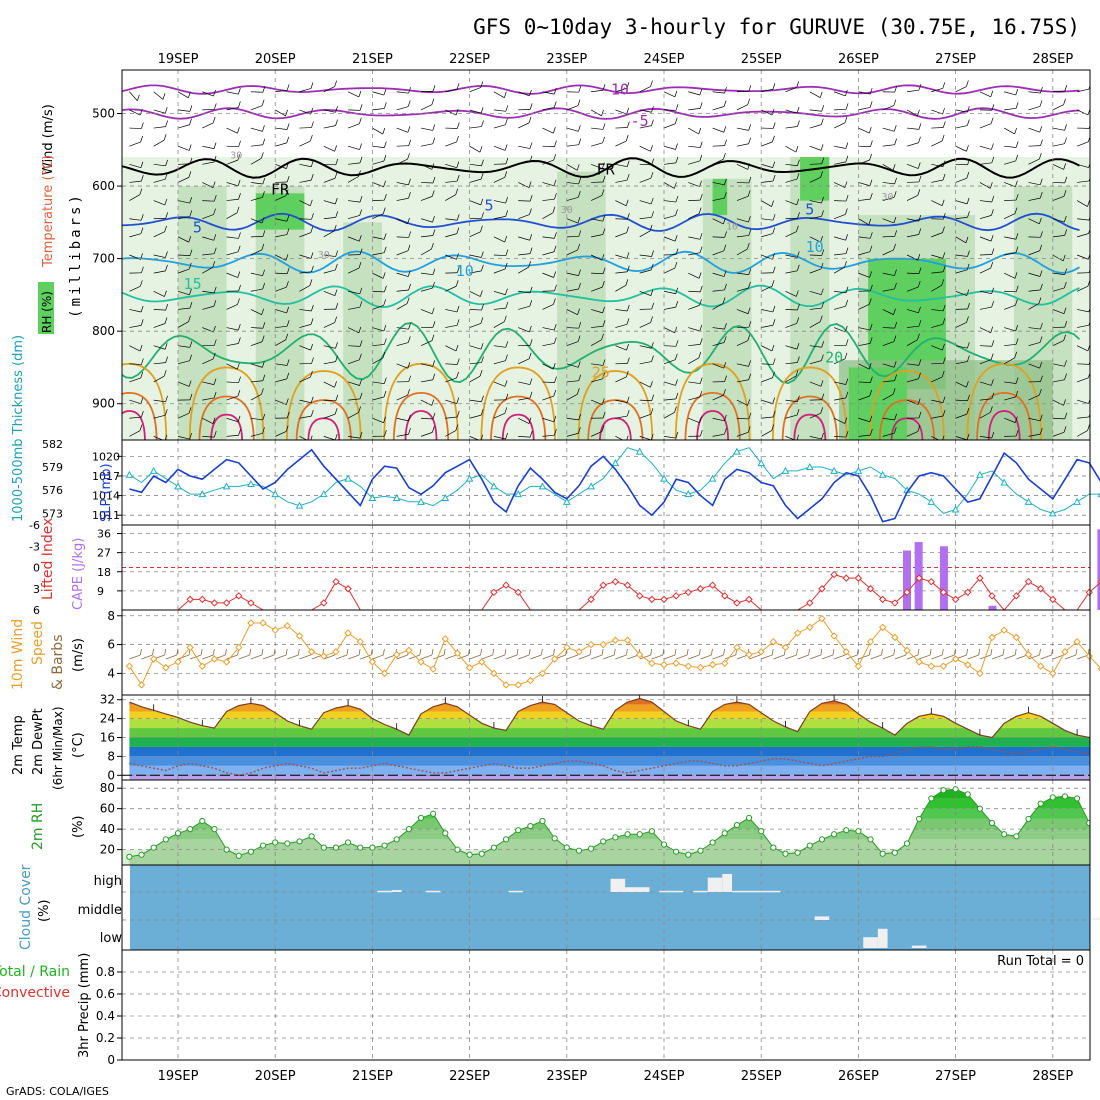 The width and height of the screenshot is (1100, 1100). I want to click on date-label-top: 26SEP, so click(858, 59).